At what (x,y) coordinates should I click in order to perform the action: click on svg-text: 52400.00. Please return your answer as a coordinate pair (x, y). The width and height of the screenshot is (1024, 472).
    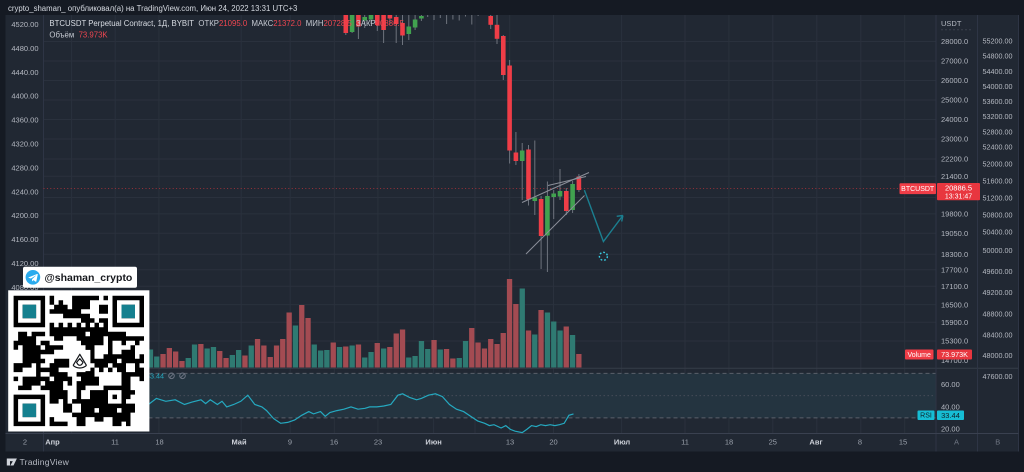
    Looking at the image, I should click on (998, 146).